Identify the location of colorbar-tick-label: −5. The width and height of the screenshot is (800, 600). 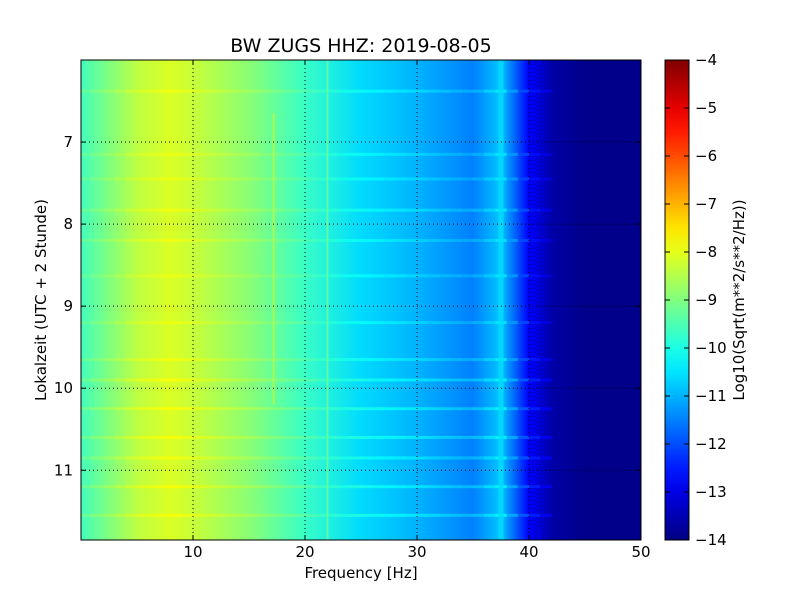
(706, 108).